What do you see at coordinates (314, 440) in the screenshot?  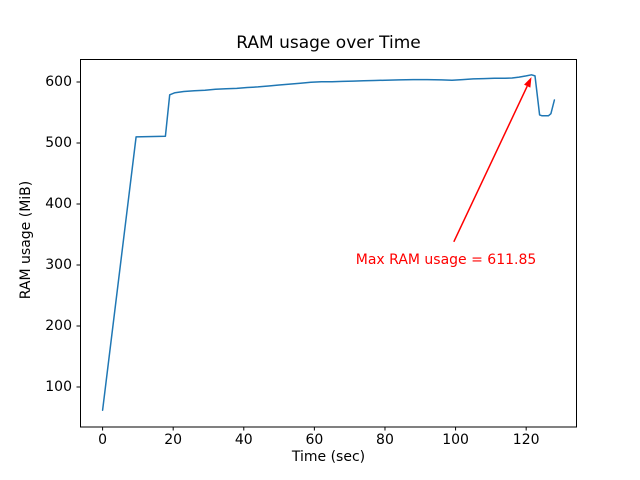 I see `x-tick-label: 60` at bounding box center [314, 440].